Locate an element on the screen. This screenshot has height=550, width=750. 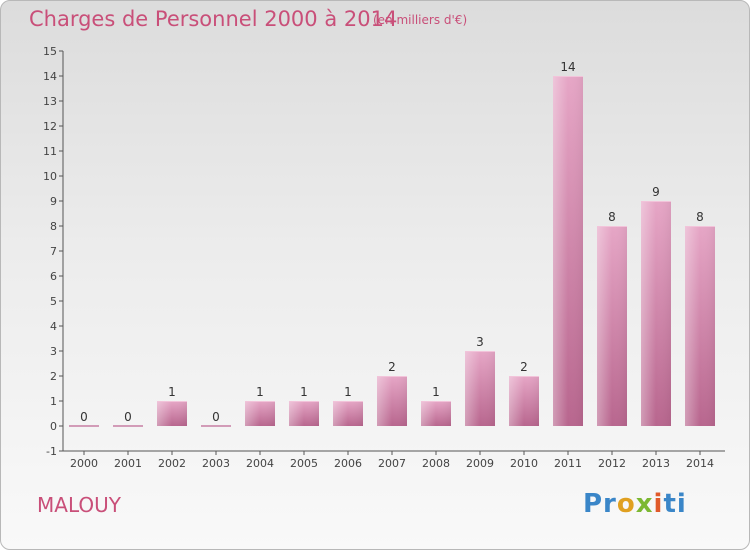
y-tick-label: 7 is located at coordinates (53, 251).